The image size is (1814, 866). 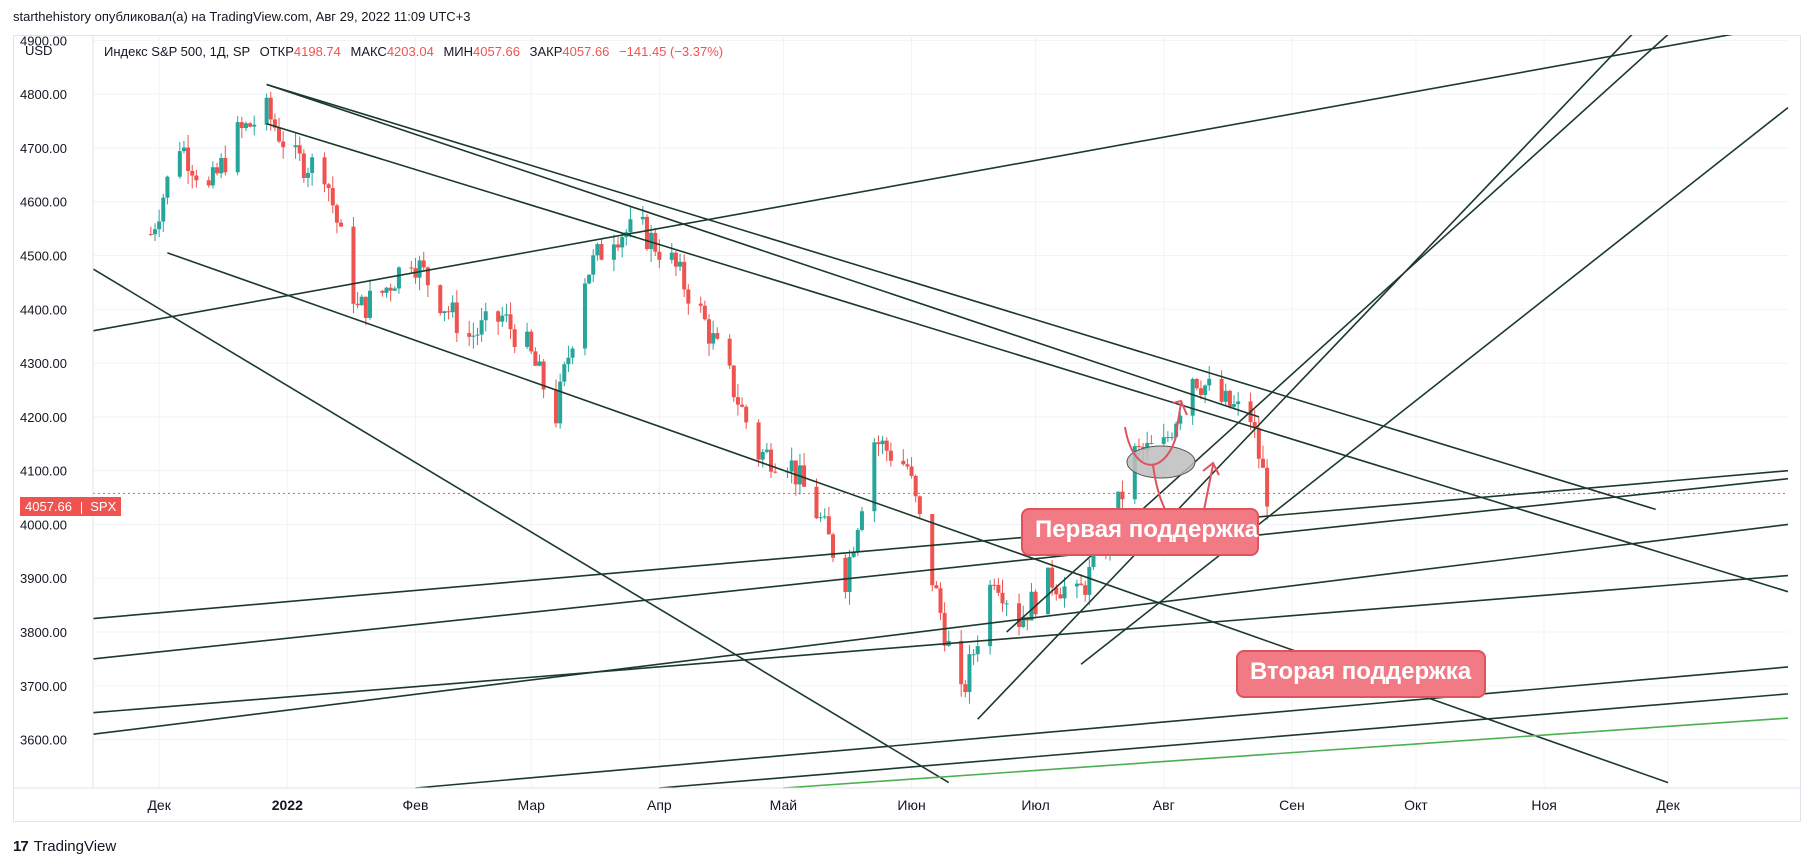 I want to click on x-tick-label: Мар, so click(x=532, y=805).